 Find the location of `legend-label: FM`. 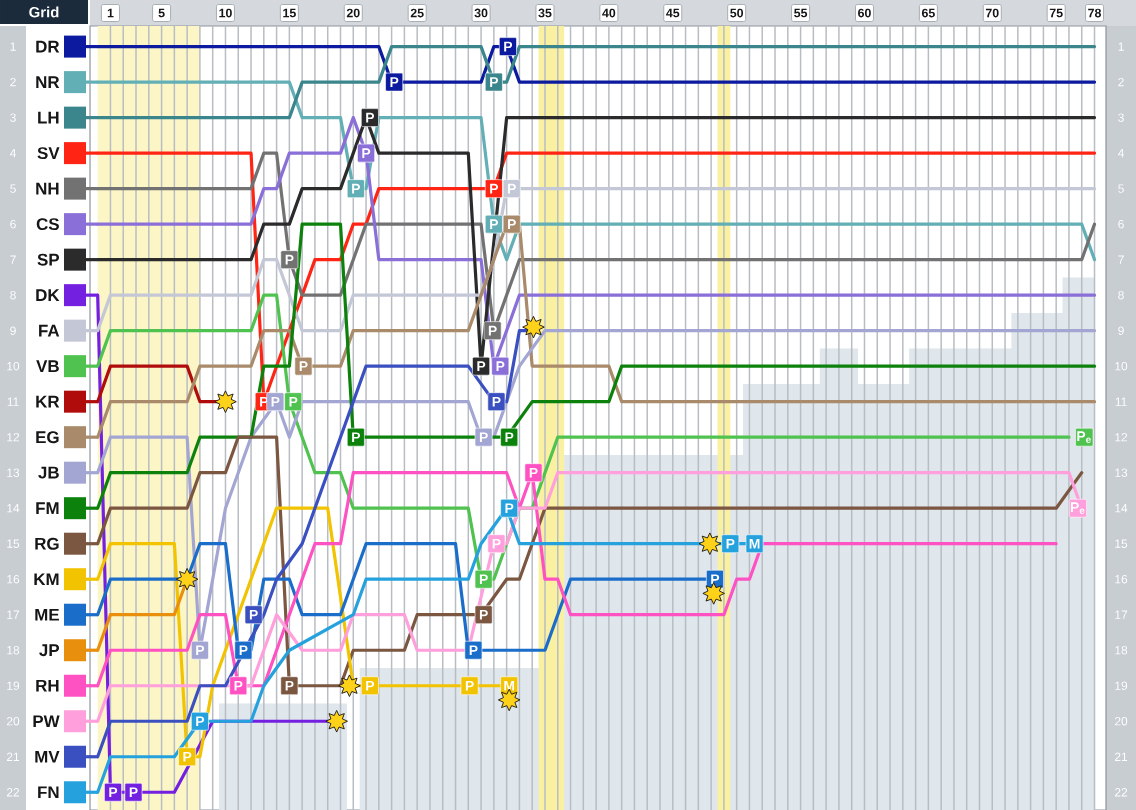

legend-label: FM is located at coordinates (47, 508).